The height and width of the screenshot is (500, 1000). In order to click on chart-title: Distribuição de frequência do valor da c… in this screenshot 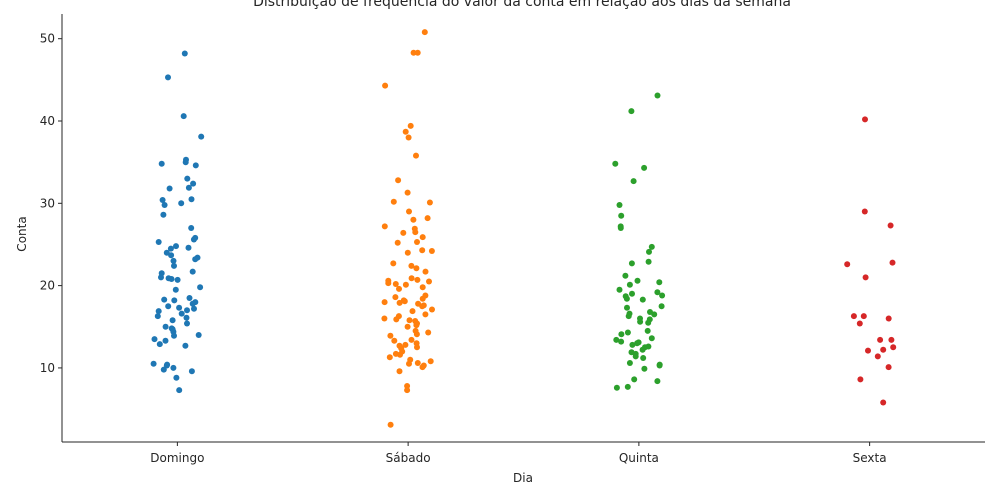, I will do `click(522, 5)`.